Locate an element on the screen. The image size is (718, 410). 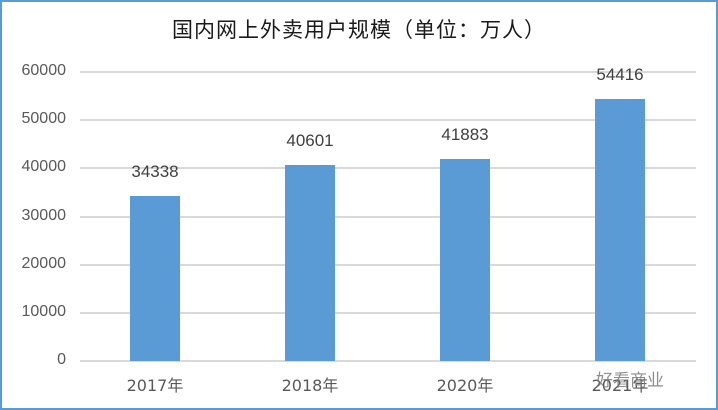
data-label: 54416 is located at coordinates (620, 74).